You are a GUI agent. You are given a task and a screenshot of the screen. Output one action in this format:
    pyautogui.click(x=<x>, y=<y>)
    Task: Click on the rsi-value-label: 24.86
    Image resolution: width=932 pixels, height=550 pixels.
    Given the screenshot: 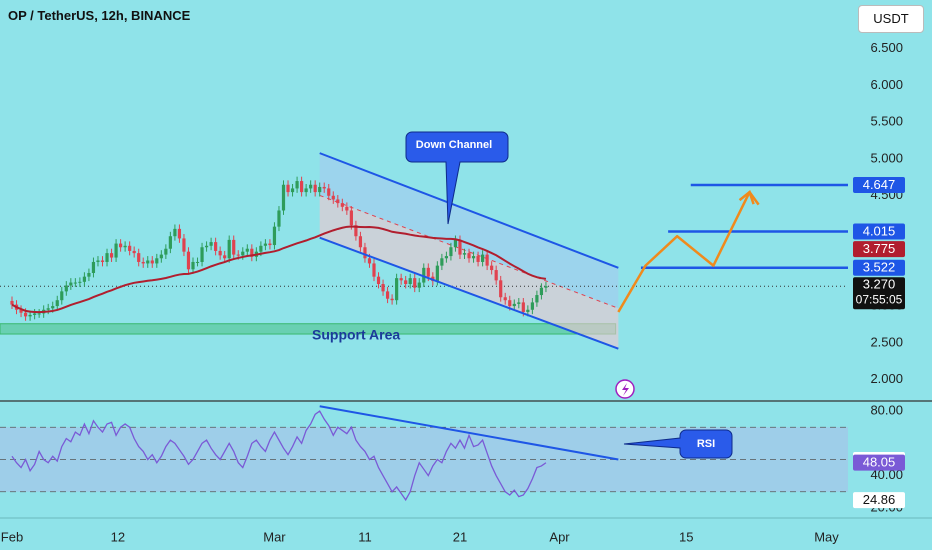 What is the action you would take?
    pyautogui.click(x=879, y=499)
    